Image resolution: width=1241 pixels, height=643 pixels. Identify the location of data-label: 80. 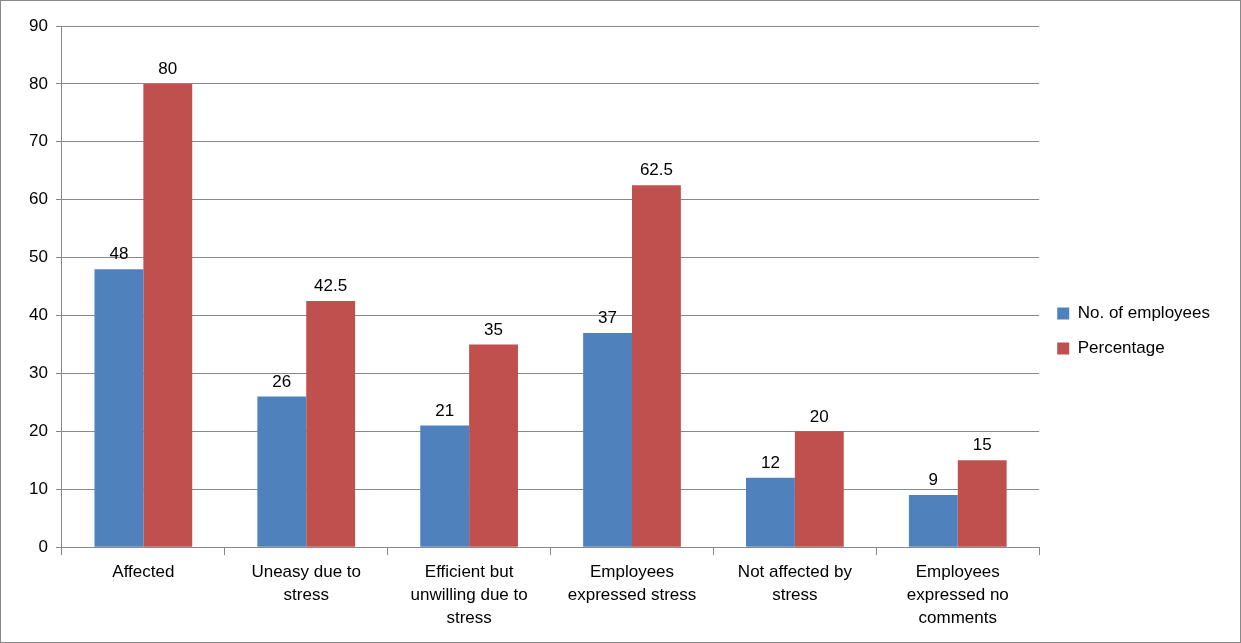
(168, 69).